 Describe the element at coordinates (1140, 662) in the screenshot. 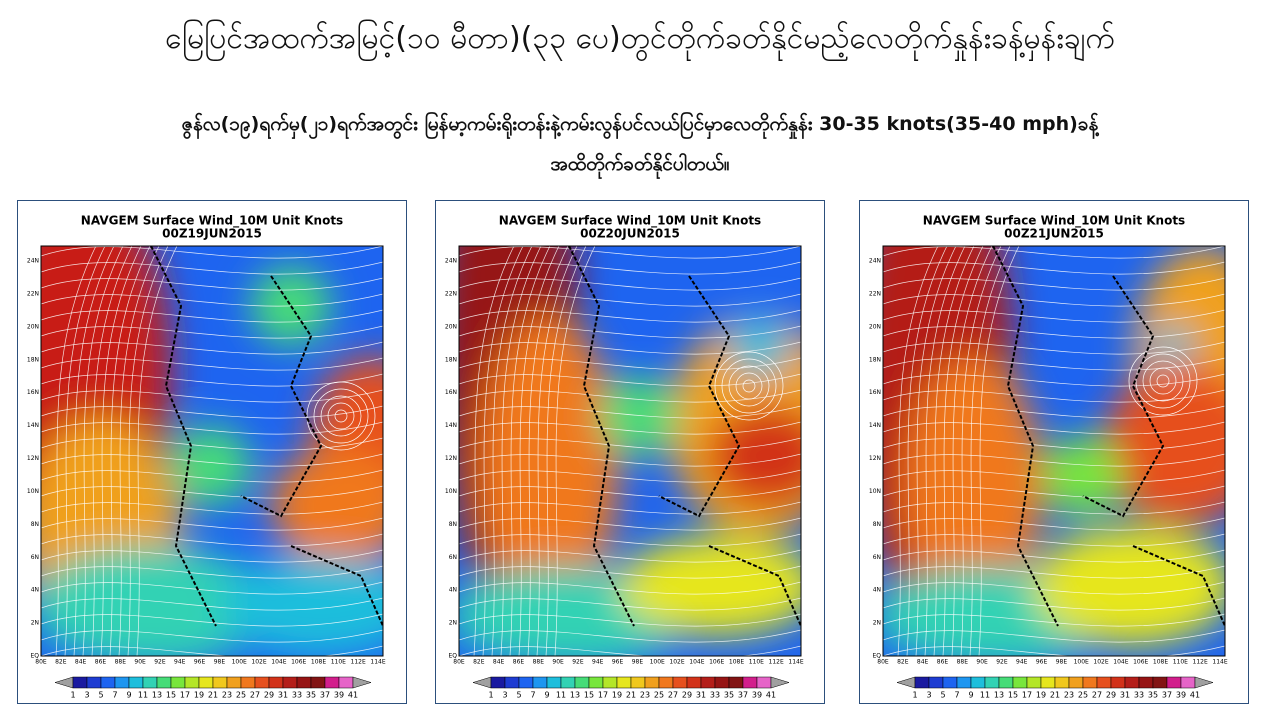

I see `x-axis-label: 106E` at that location.